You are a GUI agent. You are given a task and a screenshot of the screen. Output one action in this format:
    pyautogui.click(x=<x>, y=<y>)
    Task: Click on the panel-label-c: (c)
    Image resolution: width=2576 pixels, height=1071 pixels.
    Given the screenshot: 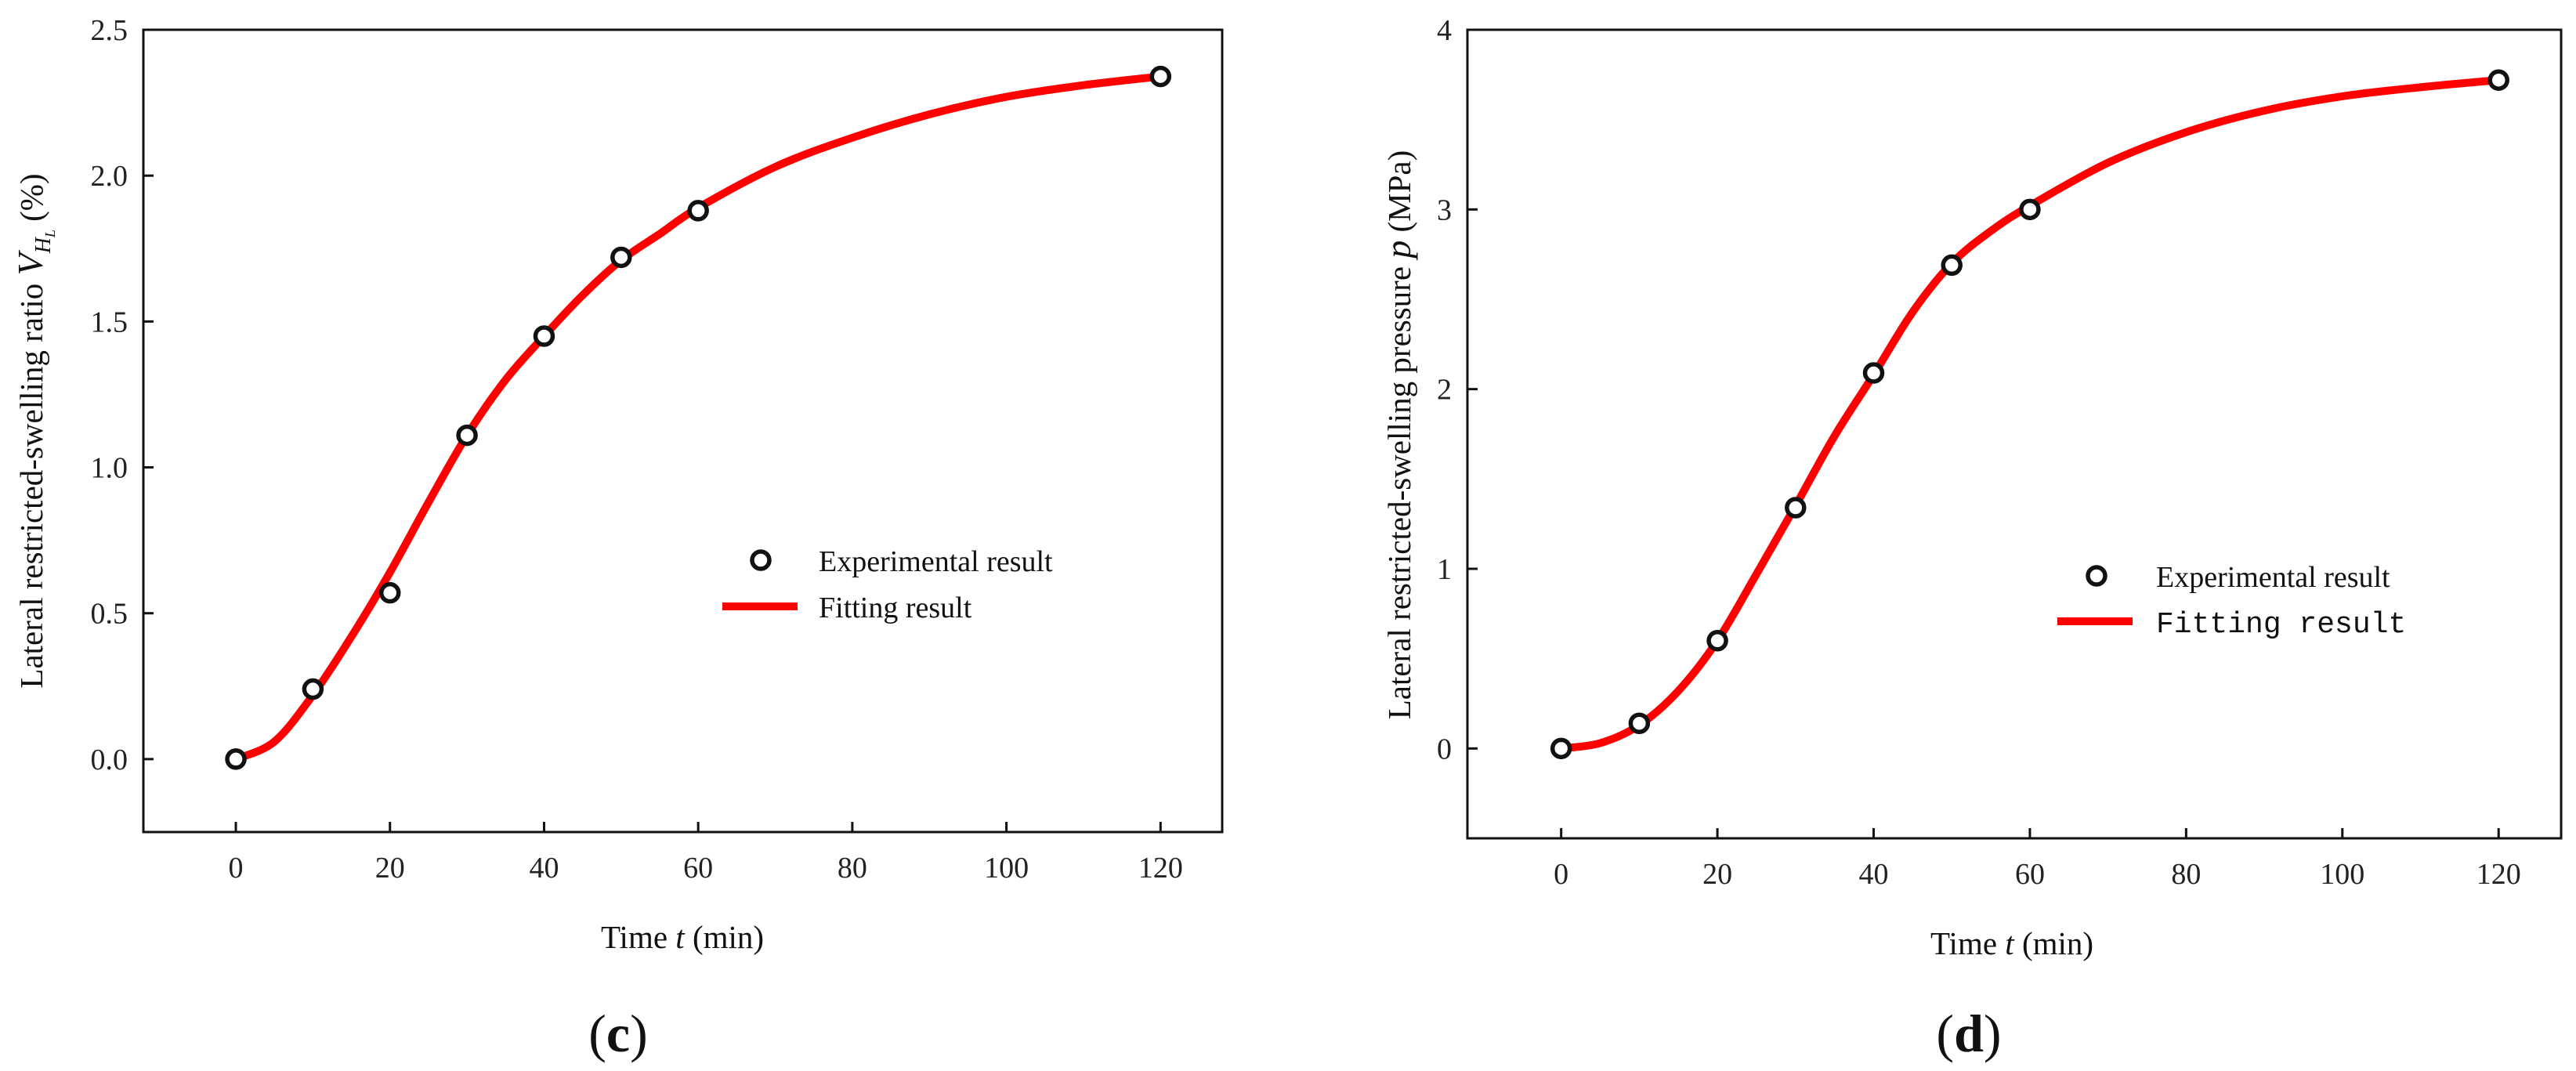 What is the action you would take?
    pyautogui.click(x=618, y=1033)
    